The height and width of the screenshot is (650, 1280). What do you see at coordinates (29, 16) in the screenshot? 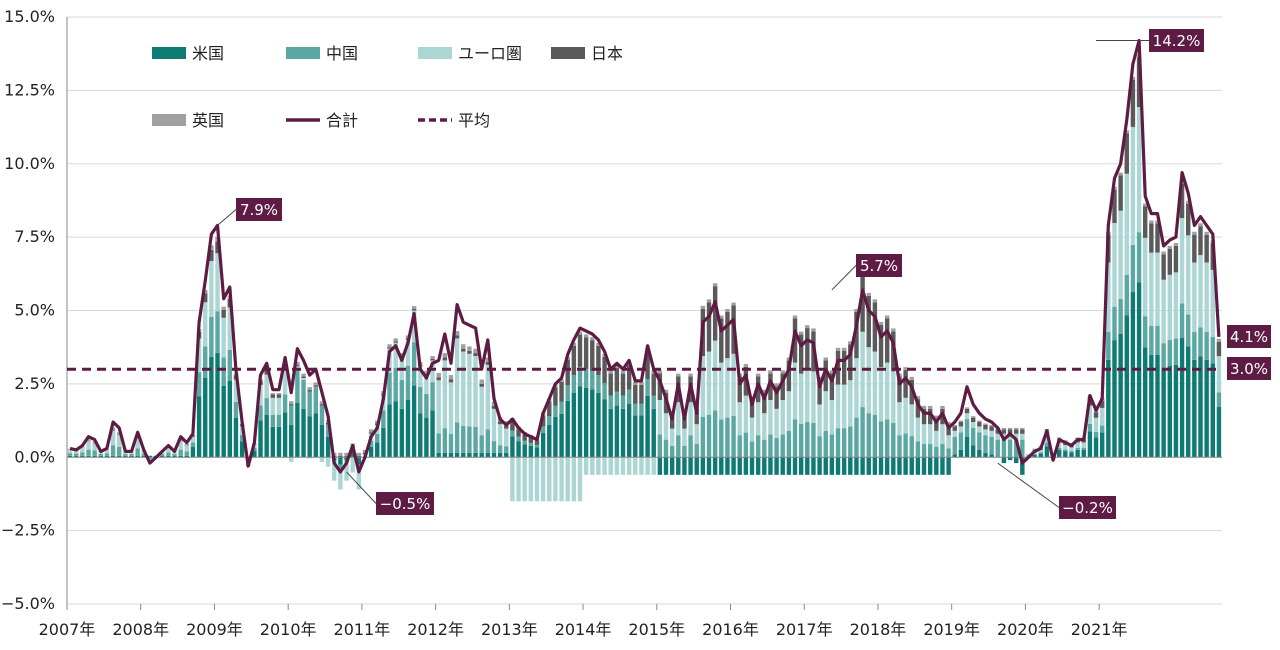
I see `y-tick-label: 15.0%` at bounding box center [29, 16].